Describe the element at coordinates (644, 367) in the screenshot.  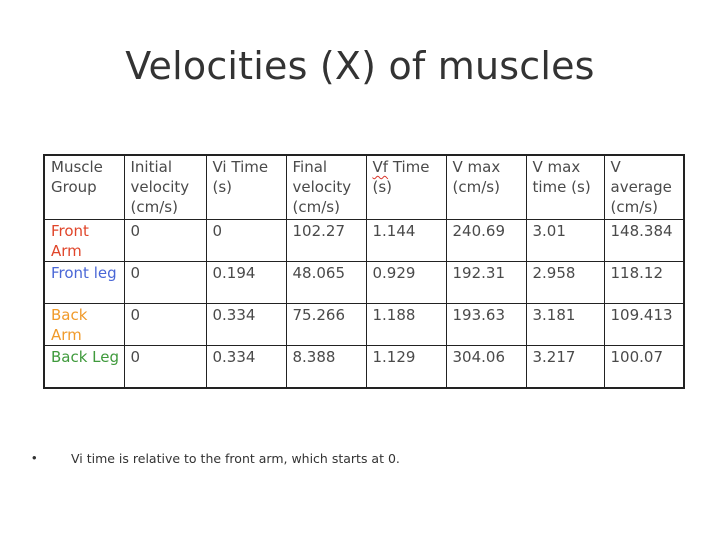
I see `table-cell: 100.07` at that location.